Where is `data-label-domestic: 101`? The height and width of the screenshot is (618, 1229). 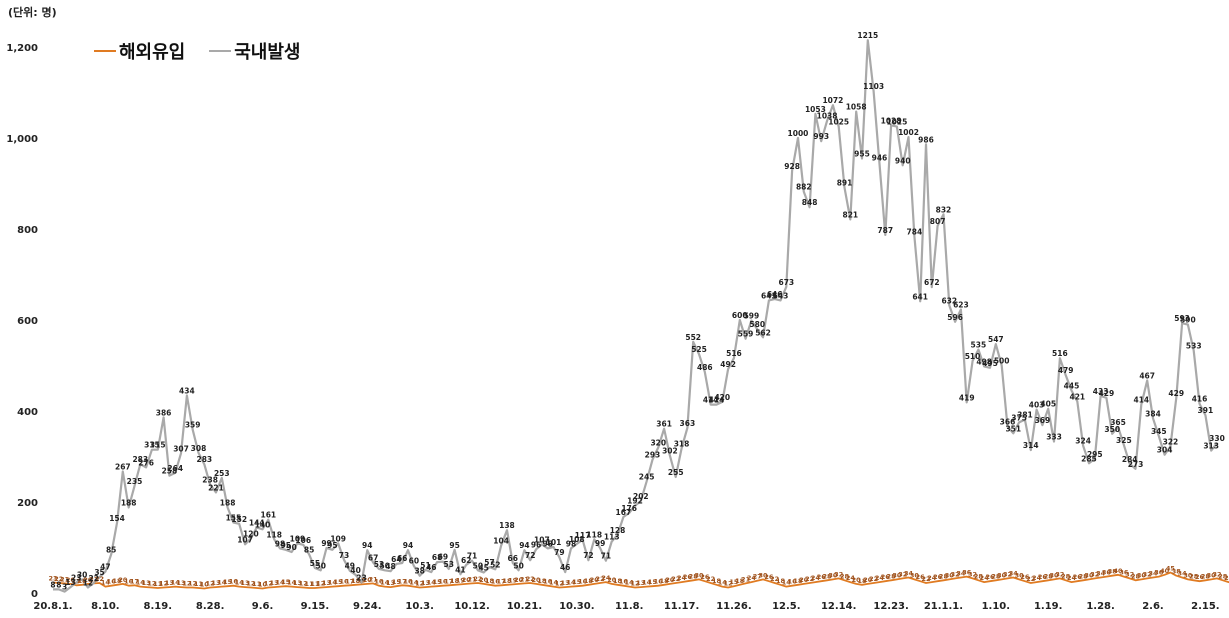 data-label-domestic: 101 is located at coordinates (554, 542).